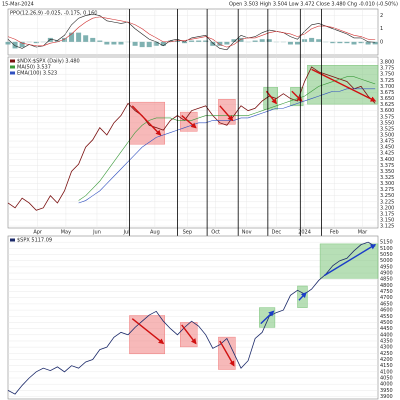  I want to click on y-tick-label: 0, so click(381, 42).